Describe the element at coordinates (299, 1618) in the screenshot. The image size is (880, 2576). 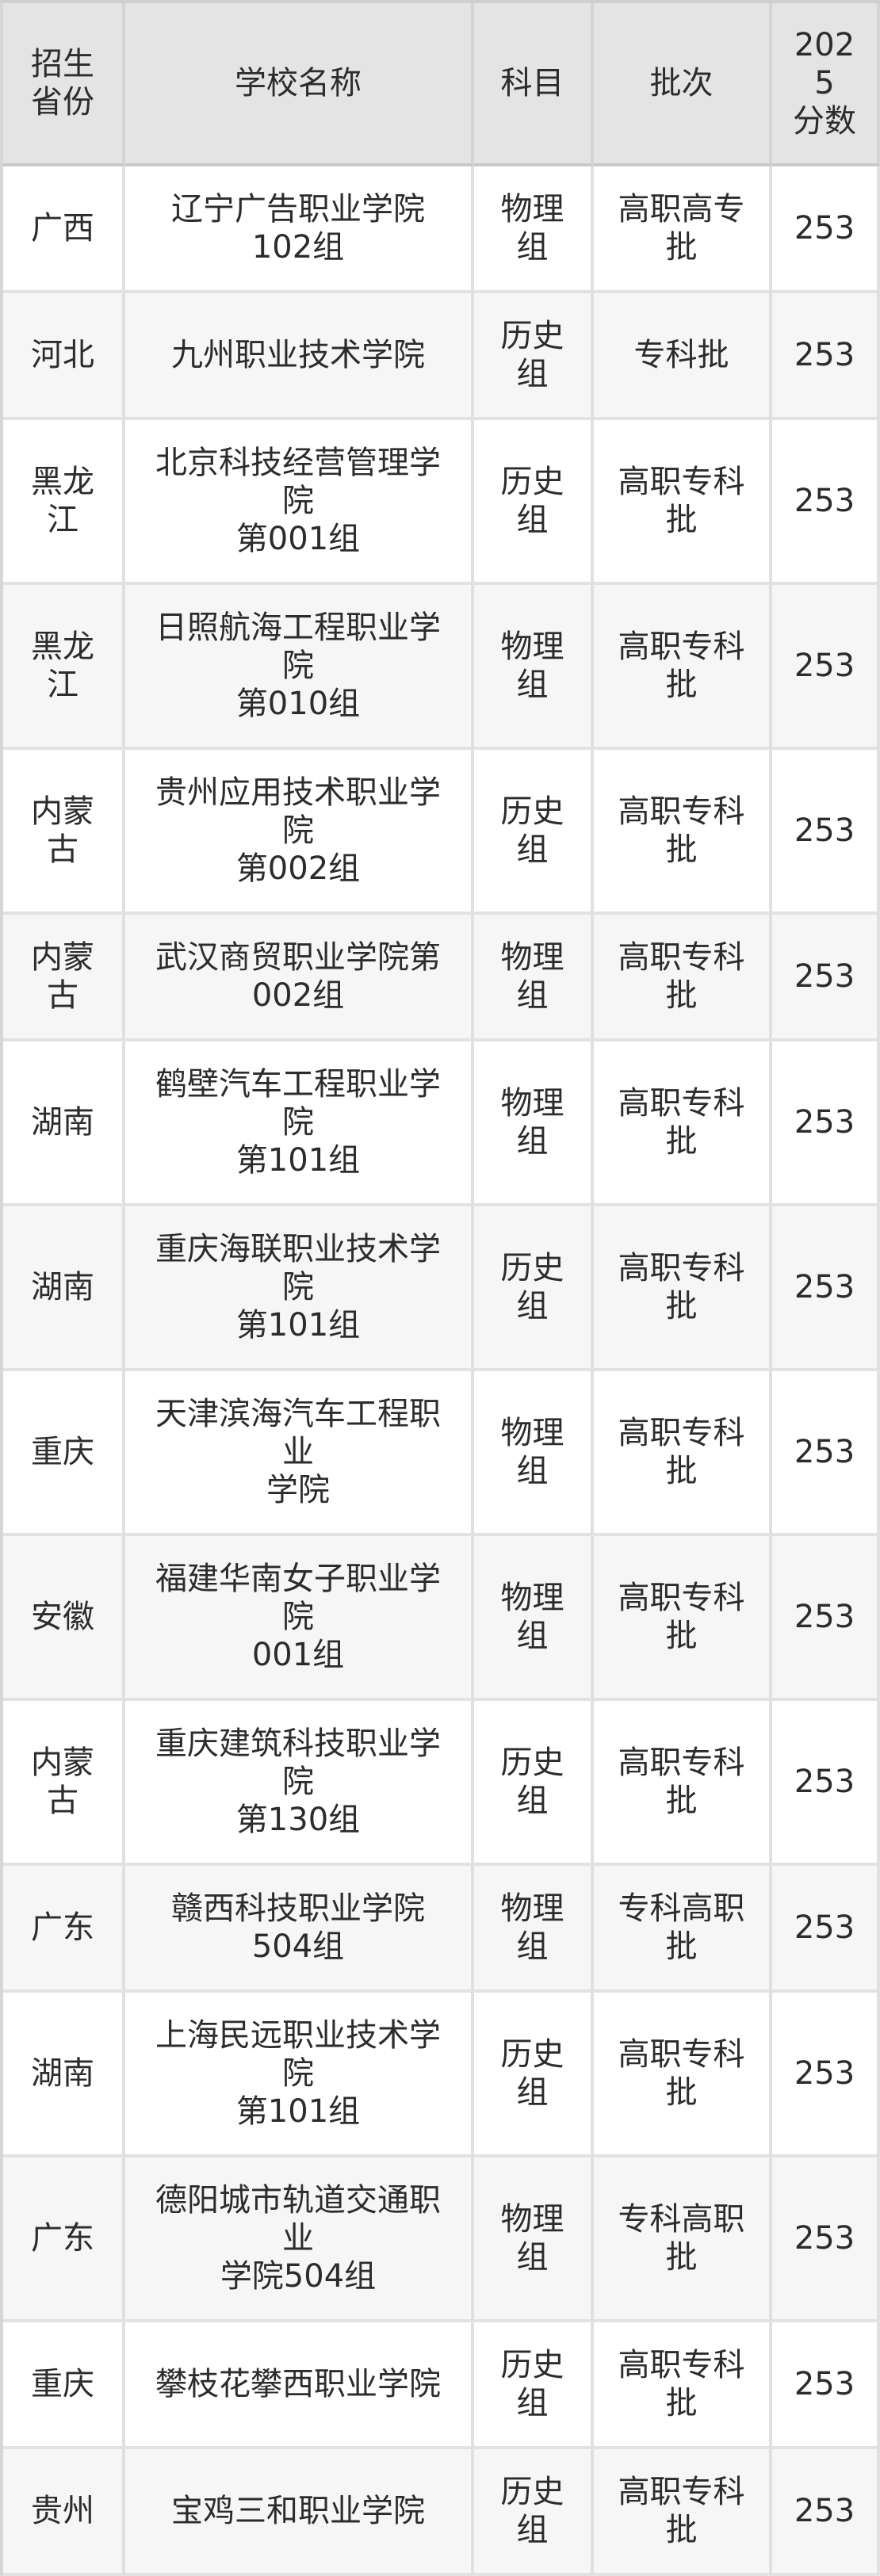
I see `cell-school: 福建华南女子职业学院 001组` at that location.